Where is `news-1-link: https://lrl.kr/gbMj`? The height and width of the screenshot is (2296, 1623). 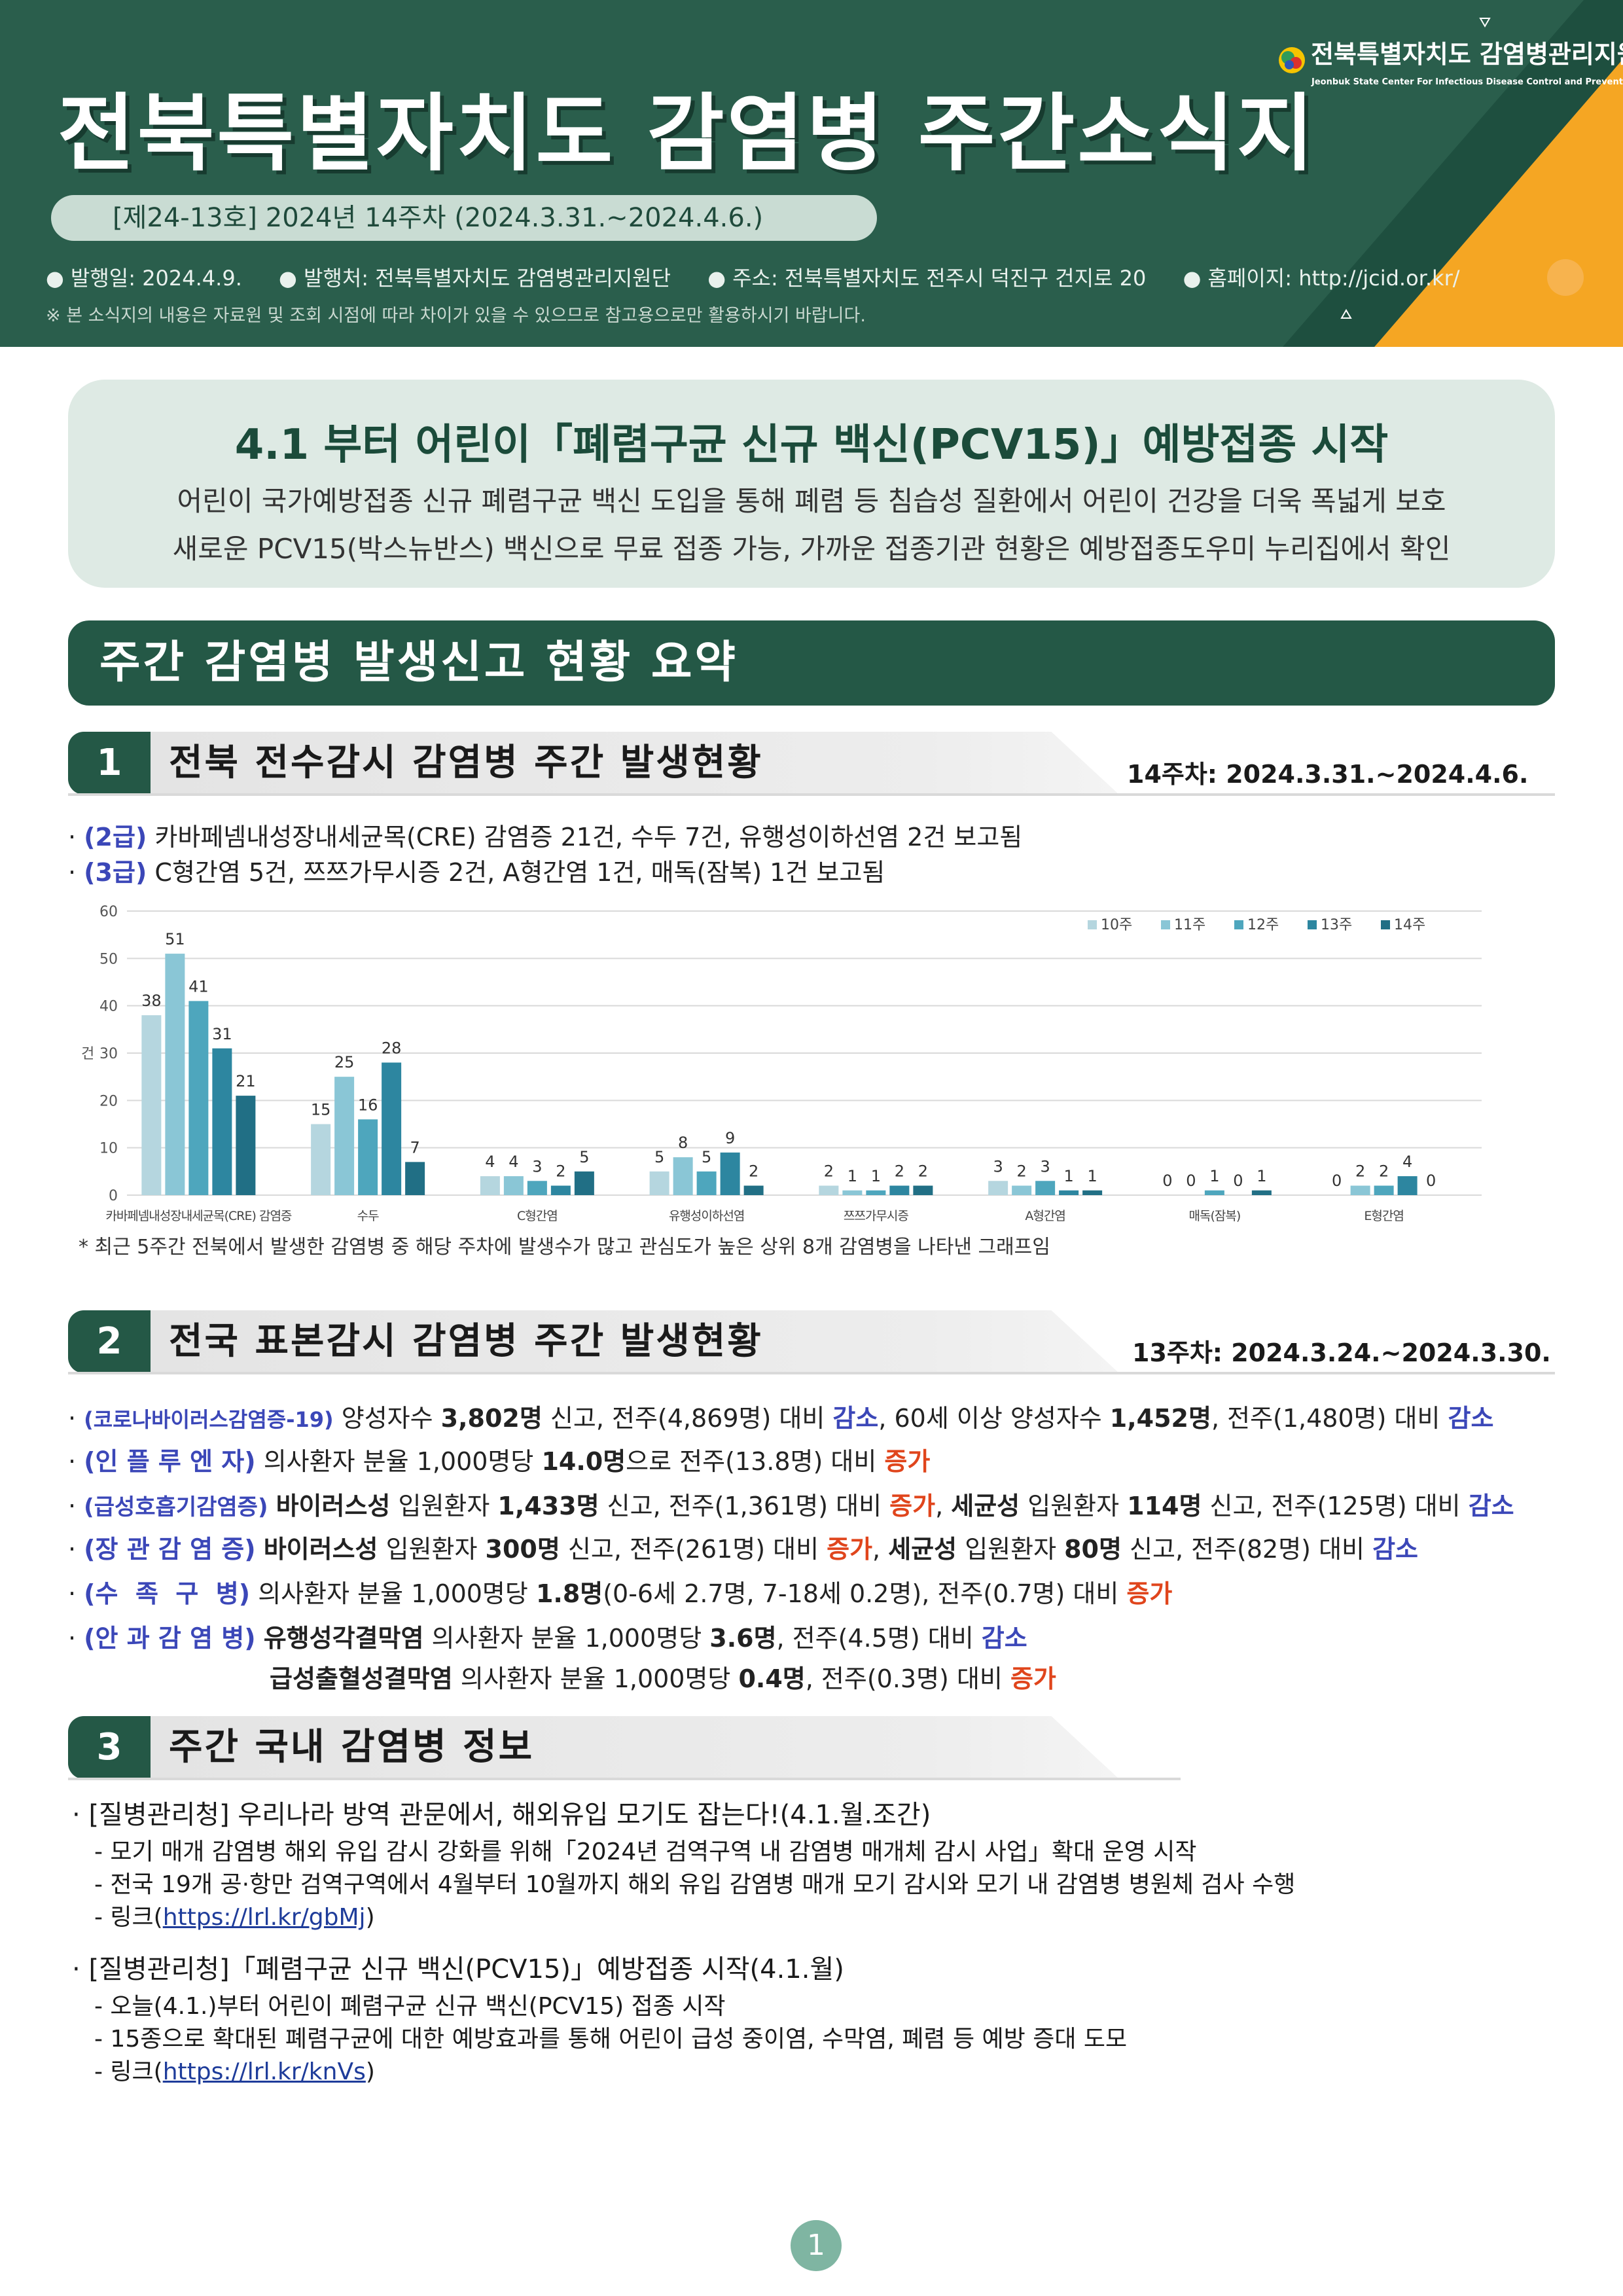 news-1-link: https://lrl.kr/gbMj is located at coordinates (264, 1917).